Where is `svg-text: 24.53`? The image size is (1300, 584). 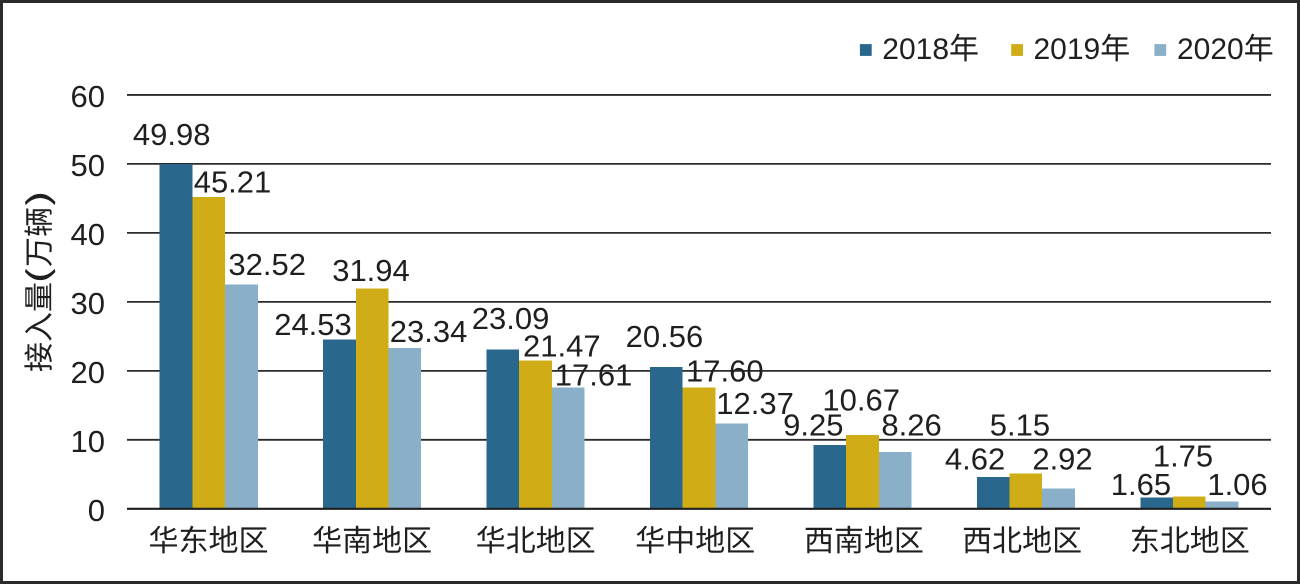 svg-text: 24.53 is located at coordinates (313, 324).